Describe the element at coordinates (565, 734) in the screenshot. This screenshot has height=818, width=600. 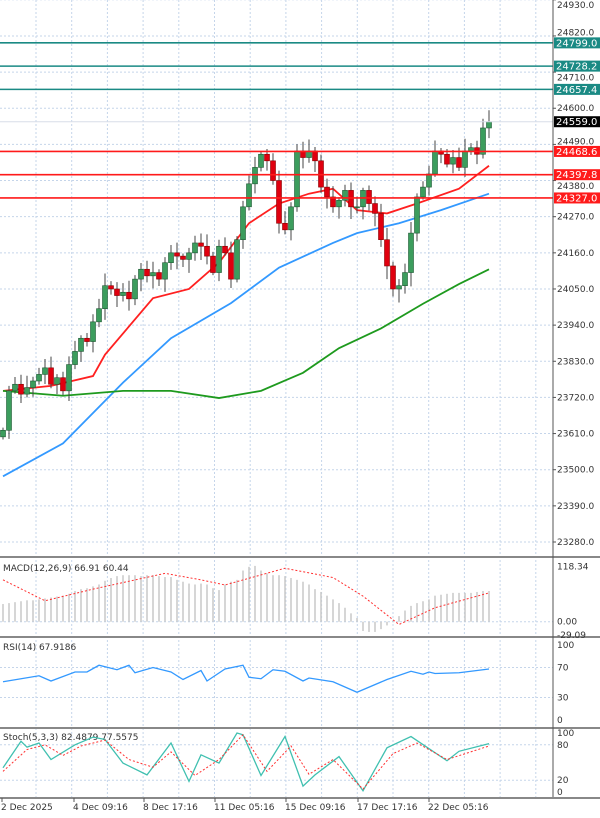
I see `stoch-tick-label: 100` at that location.